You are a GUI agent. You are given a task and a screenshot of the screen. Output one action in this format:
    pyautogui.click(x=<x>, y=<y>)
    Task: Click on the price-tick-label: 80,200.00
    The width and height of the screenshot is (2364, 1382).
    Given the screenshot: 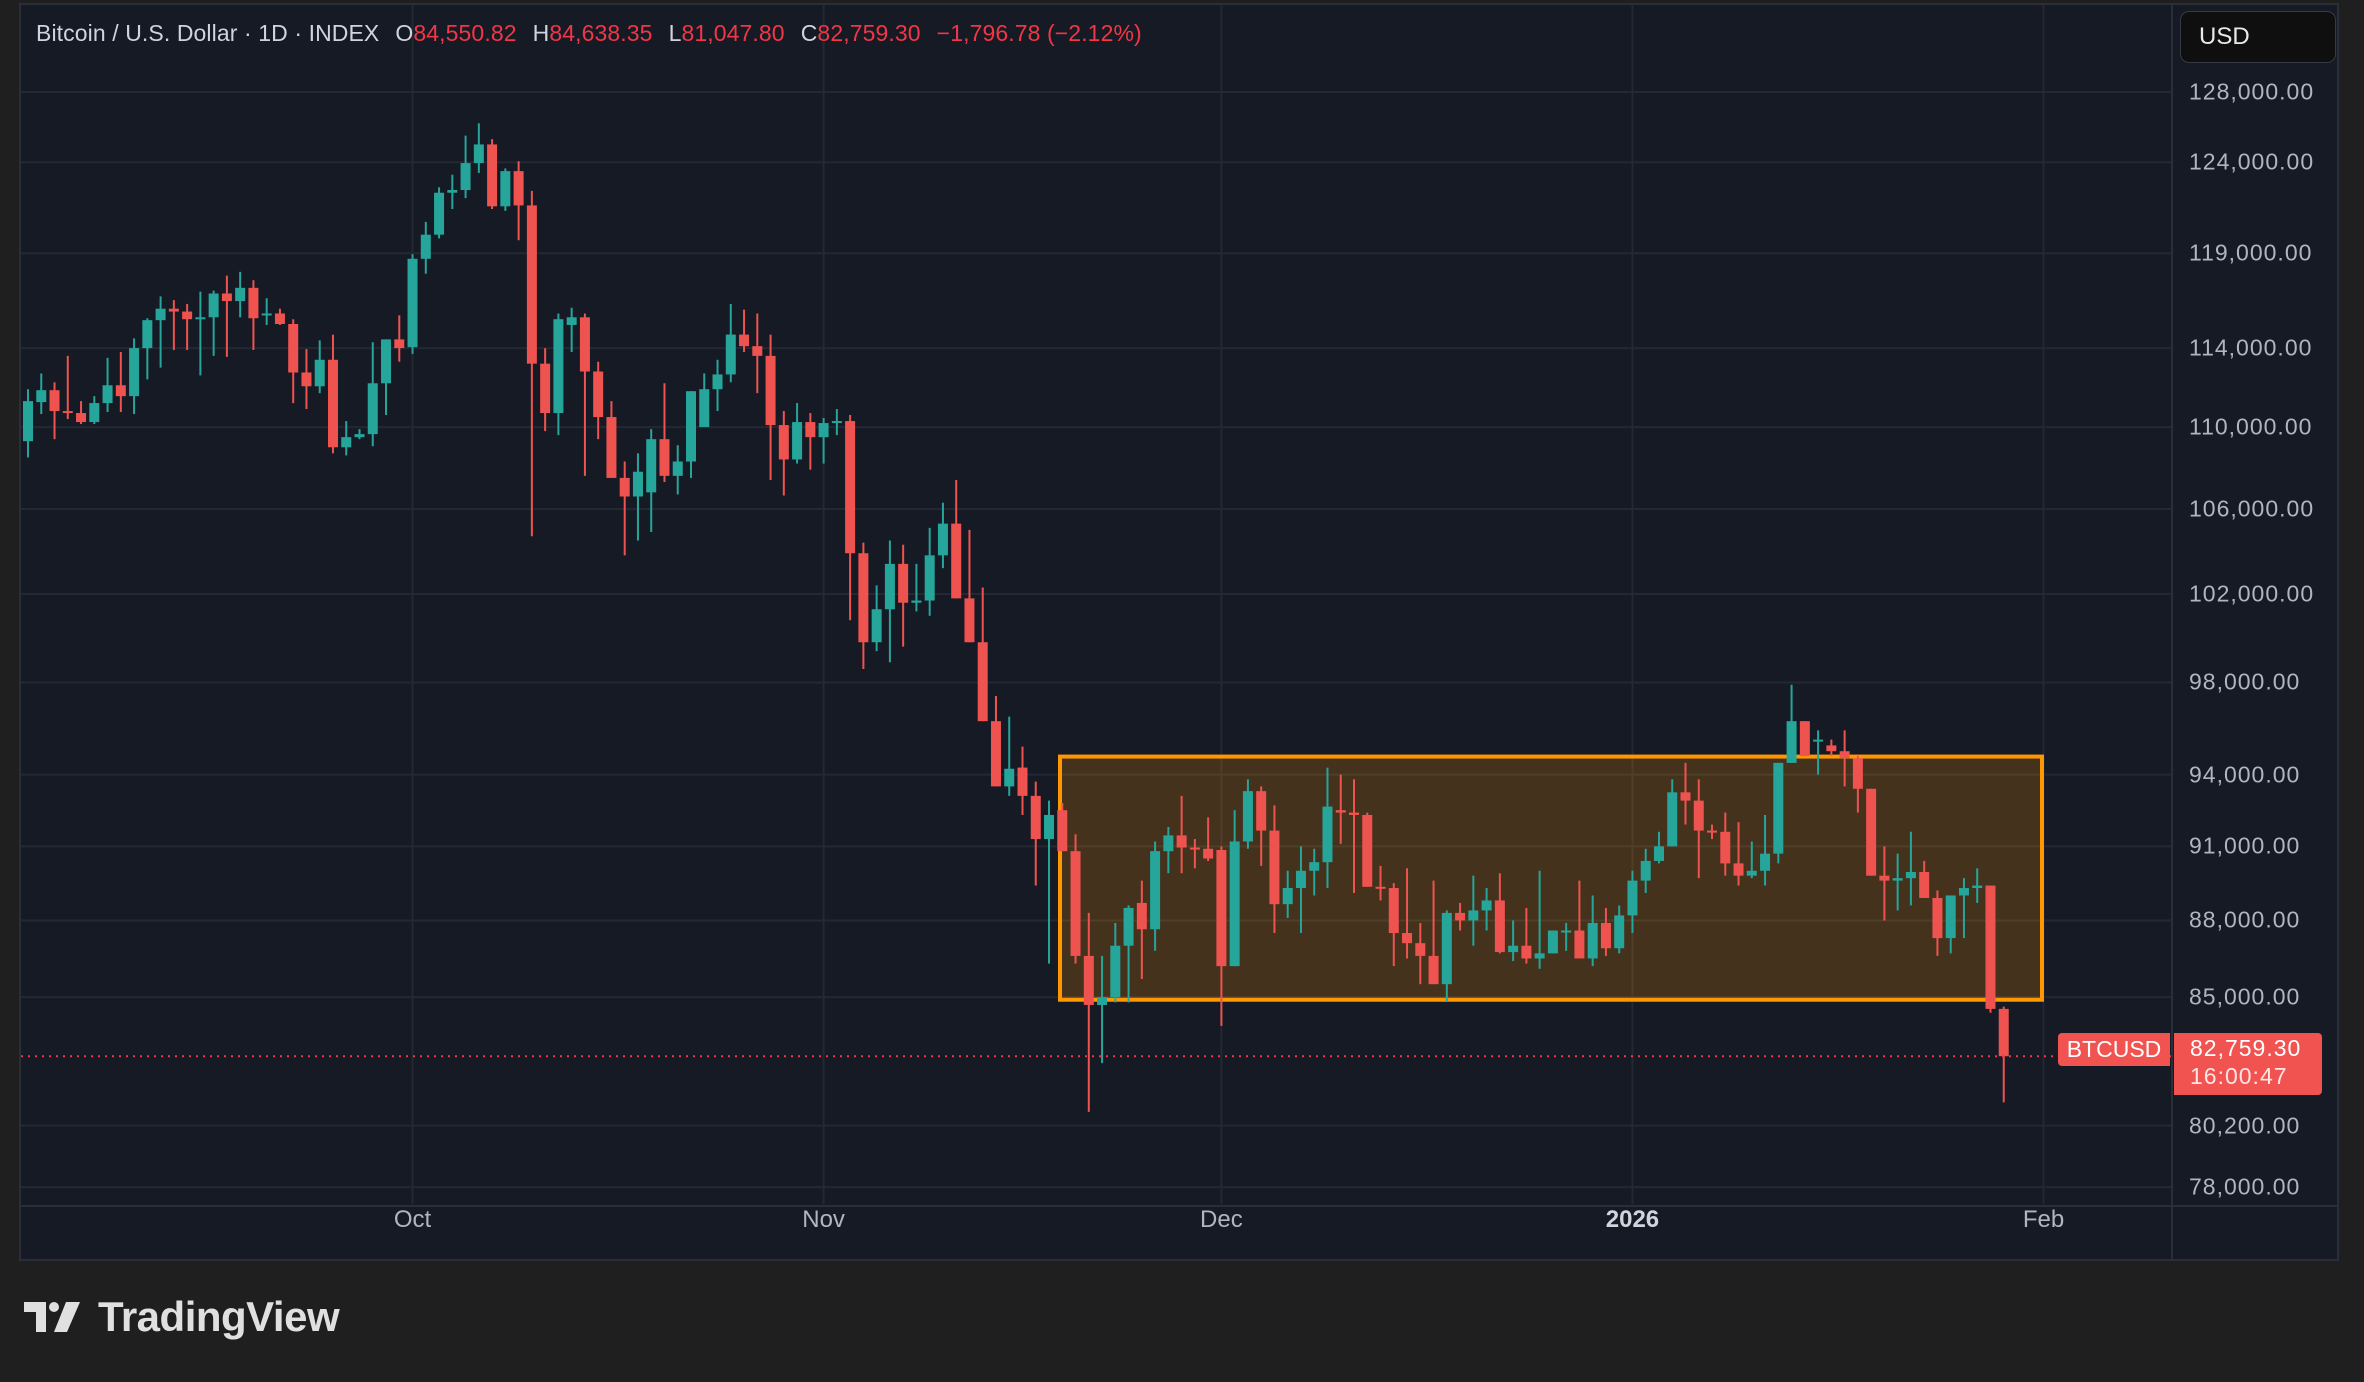 What is the action you would take?
    pyautogui.click(x=2245, y=1125)
    